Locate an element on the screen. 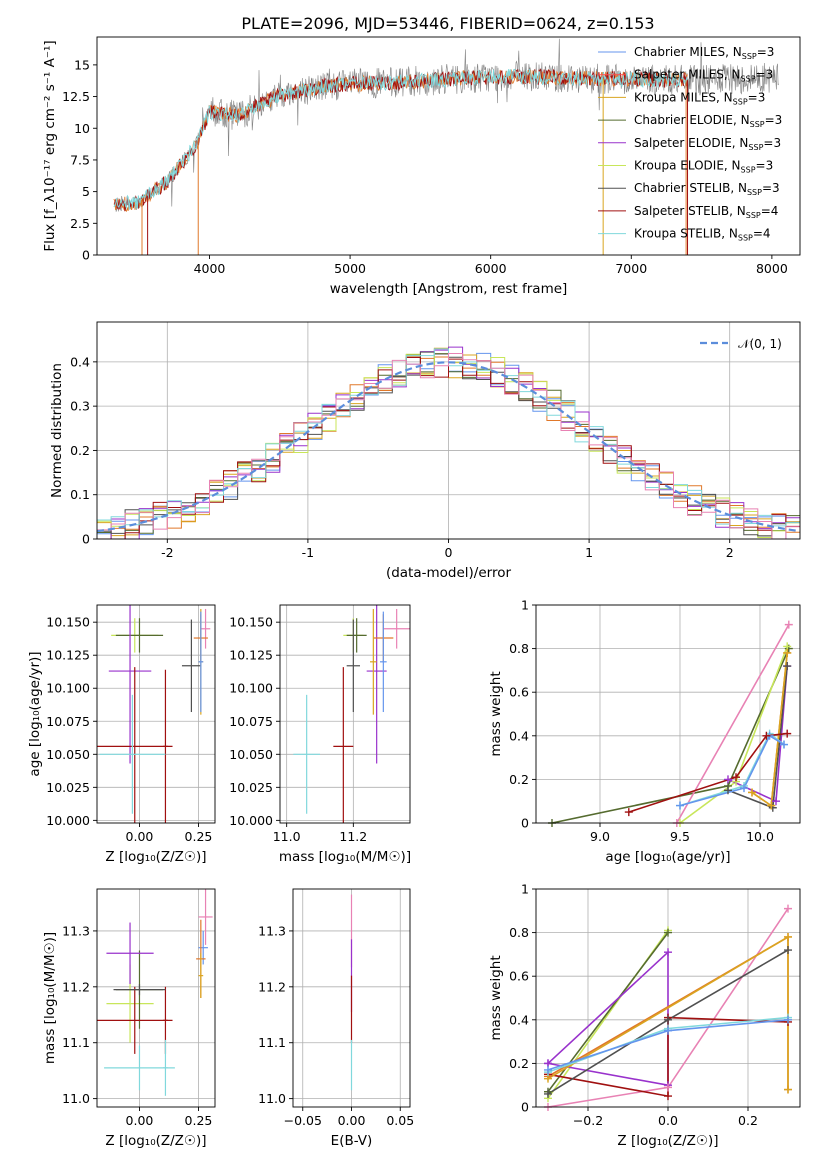 Image resolution: width=819 pixels, height=1170 pixels. y-tick-label: 0.3 is located at coordinates (80, 406).